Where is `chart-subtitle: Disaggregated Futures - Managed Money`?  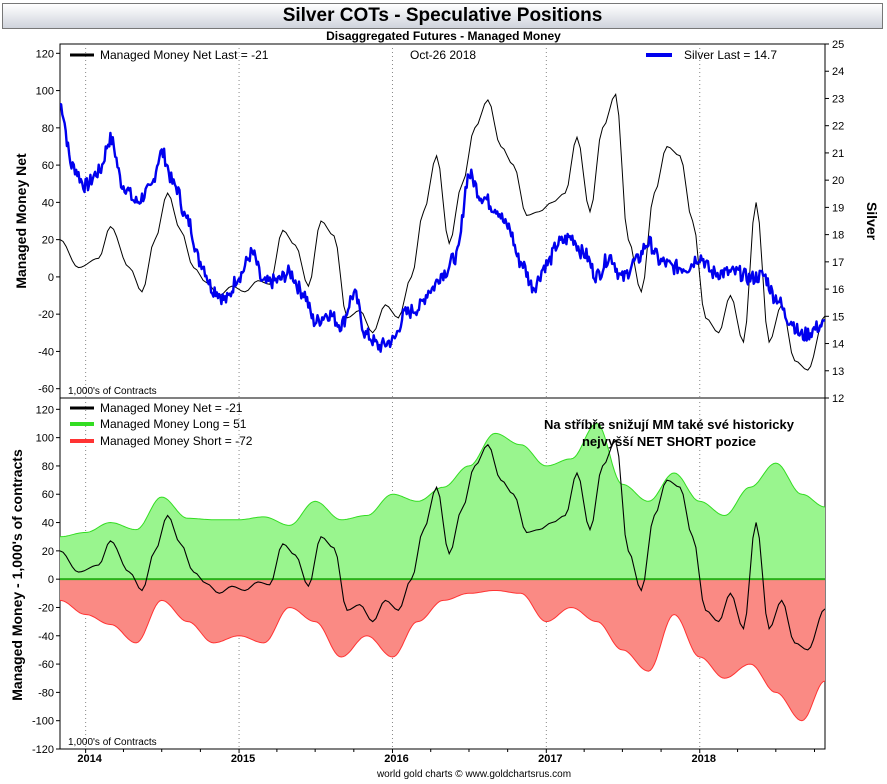
chart-subtitle: Disaggregated Futures - Managed Money is located at coordinates (443, 36).